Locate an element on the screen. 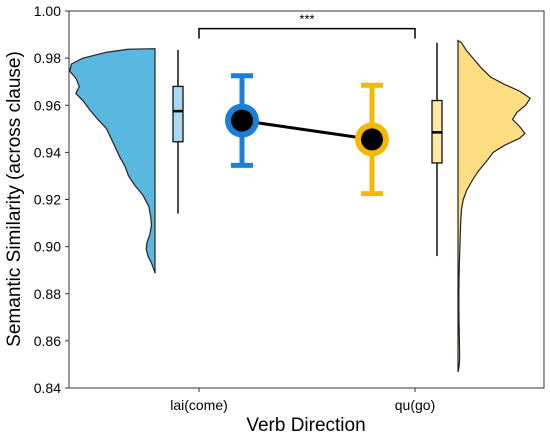 The width and height of the screenshot is (550, 439). x-tick-label: lai(come) is located at coordinates (199, 405).